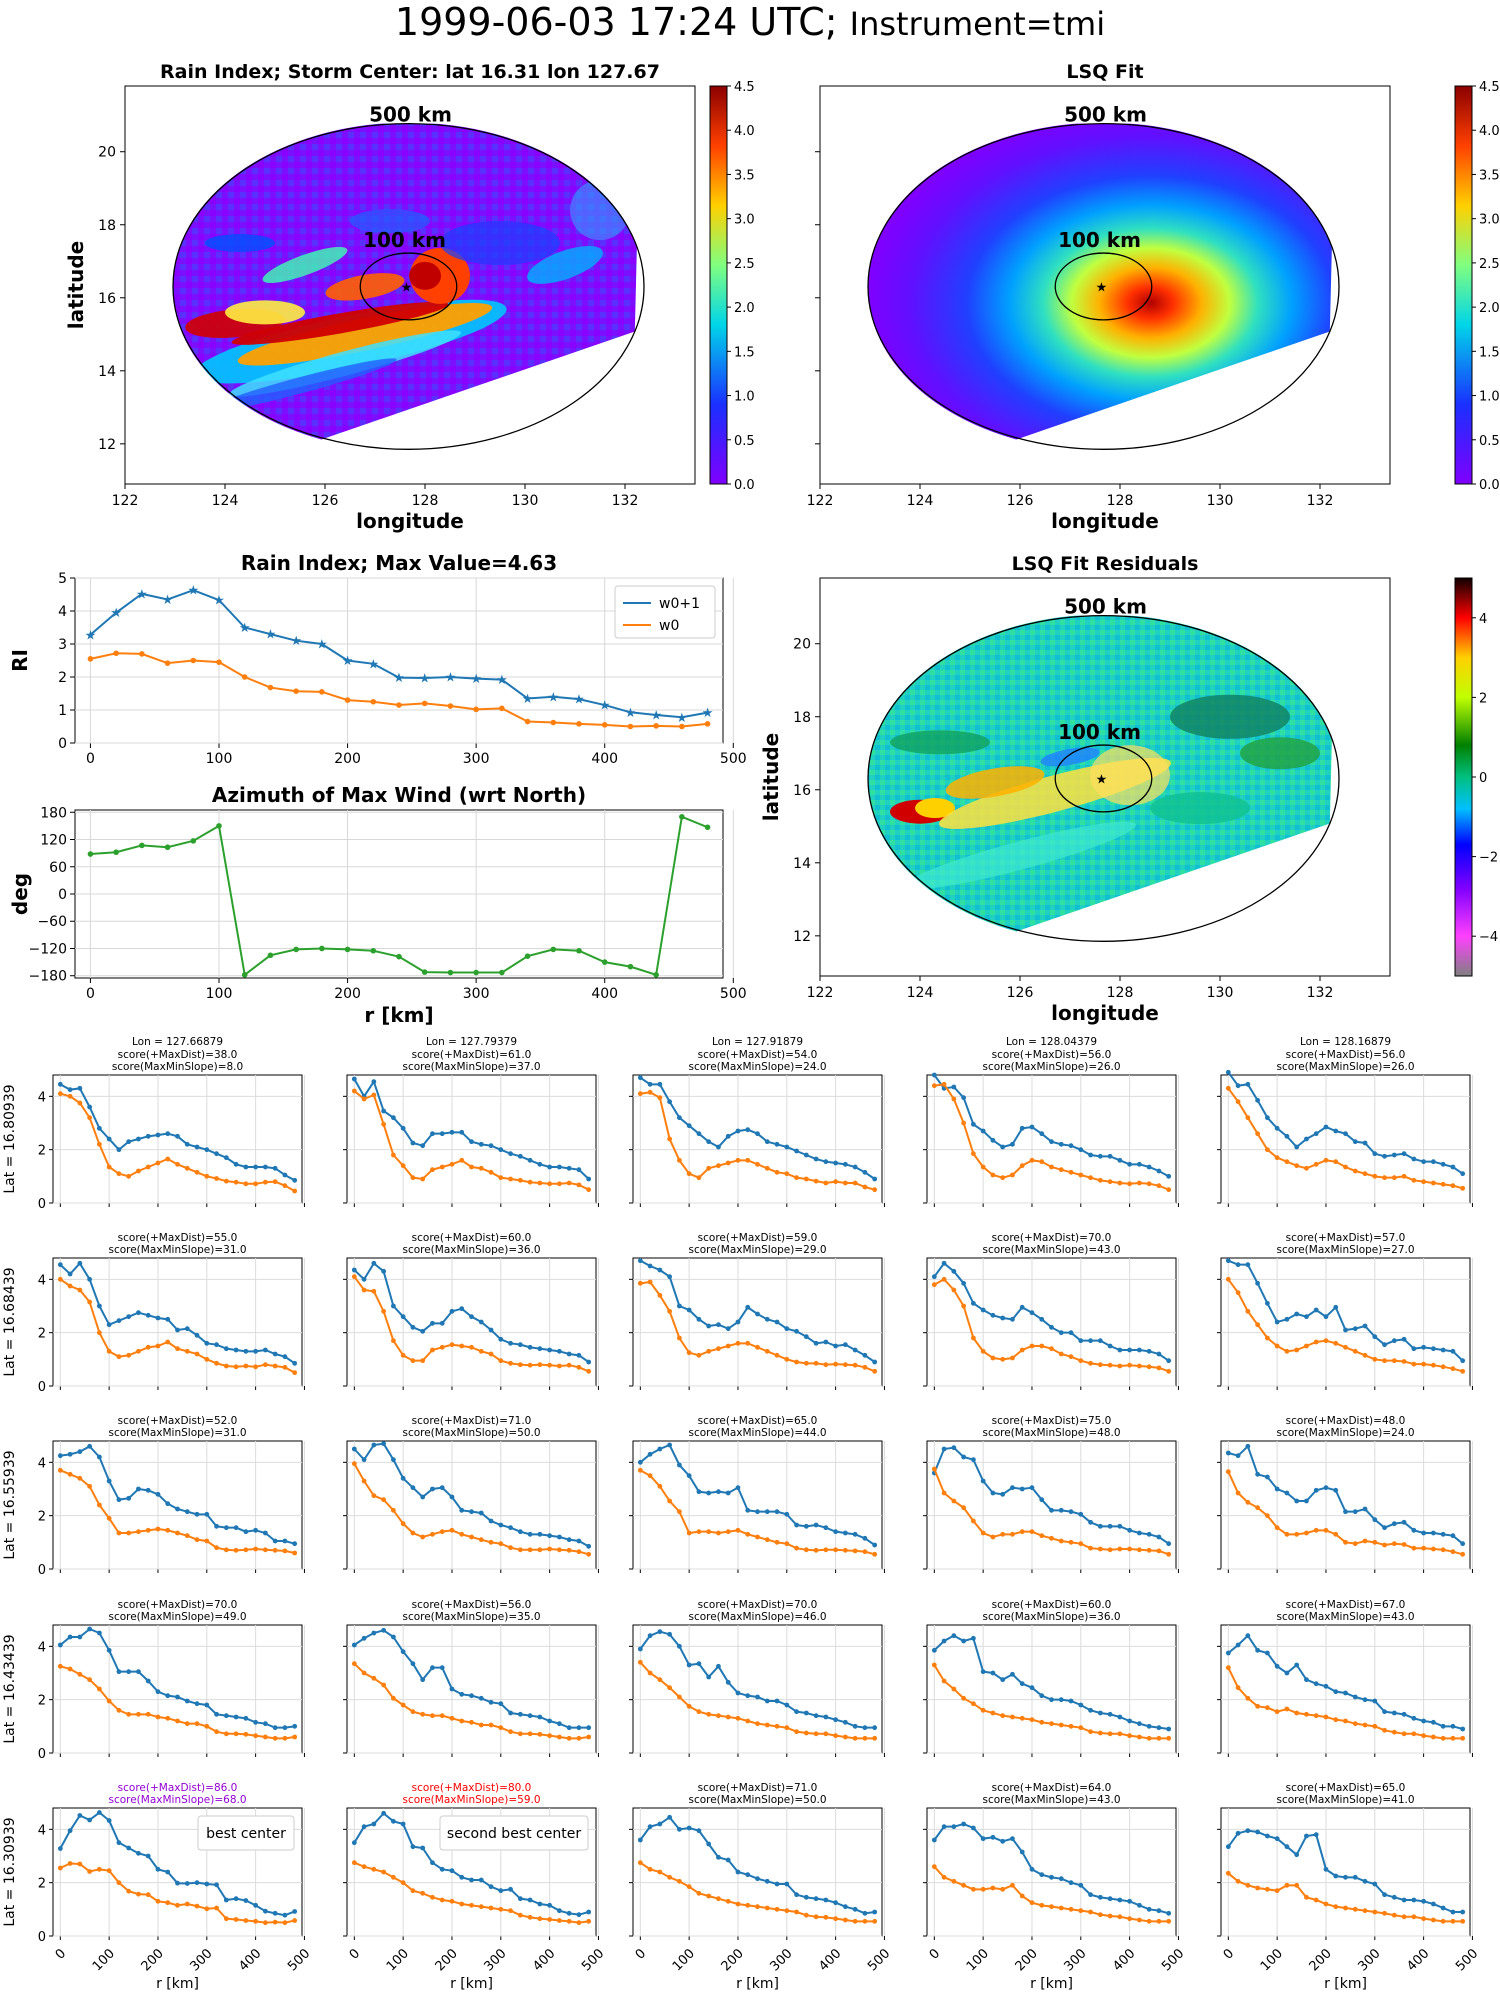 The width and height of the screenshot is (1500, 2000). Describe the element at coordinates (1105, 115) in the screenshot. I see `ring-label-500km: 500 km` at that location.